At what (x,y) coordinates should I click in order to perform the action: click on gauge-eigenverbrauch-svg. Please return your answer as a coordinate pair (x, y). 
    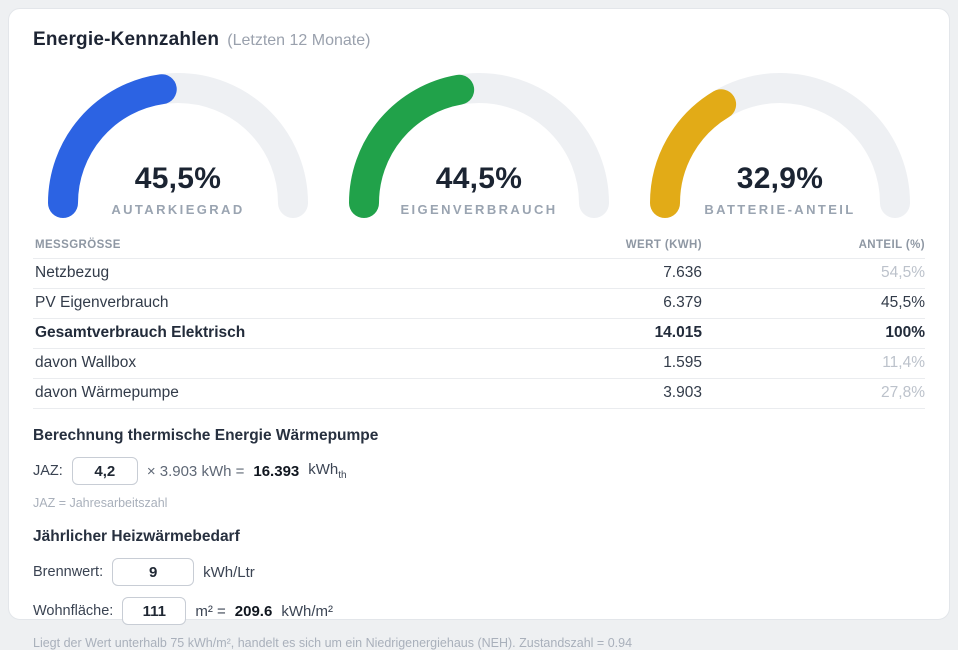
    Looking at the image, I should click on (479, 145).